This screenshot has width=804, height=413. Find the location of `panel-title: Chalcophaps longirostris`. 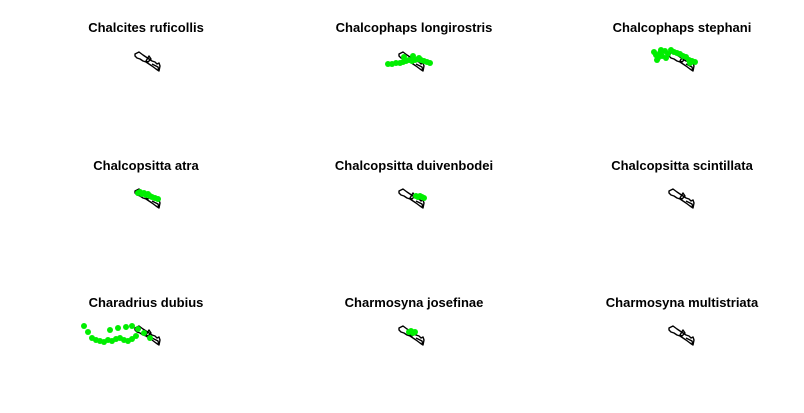

panel-title: Chalcophaps longirostris is located at coordinates (414, 27).